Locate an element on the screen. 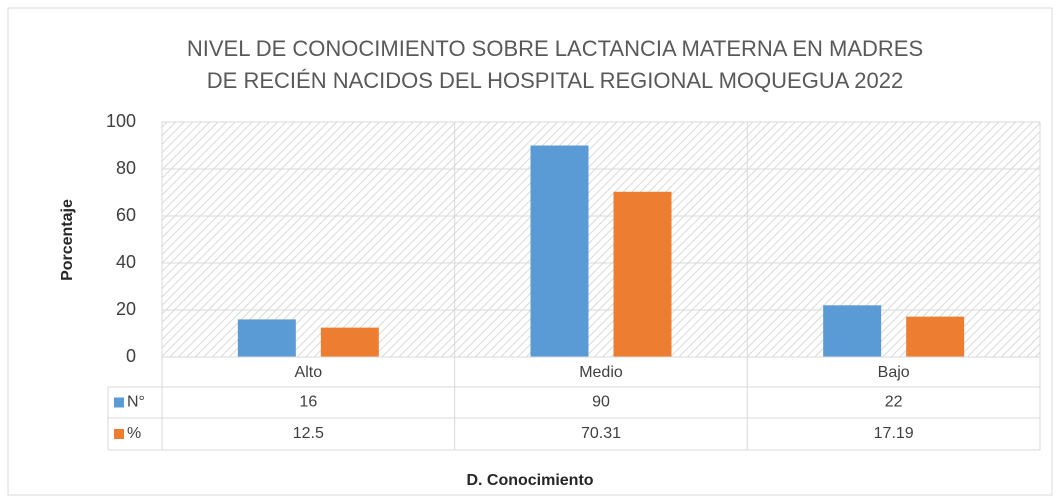  y-tick-label: 40 is located at coordinates (126, 262).